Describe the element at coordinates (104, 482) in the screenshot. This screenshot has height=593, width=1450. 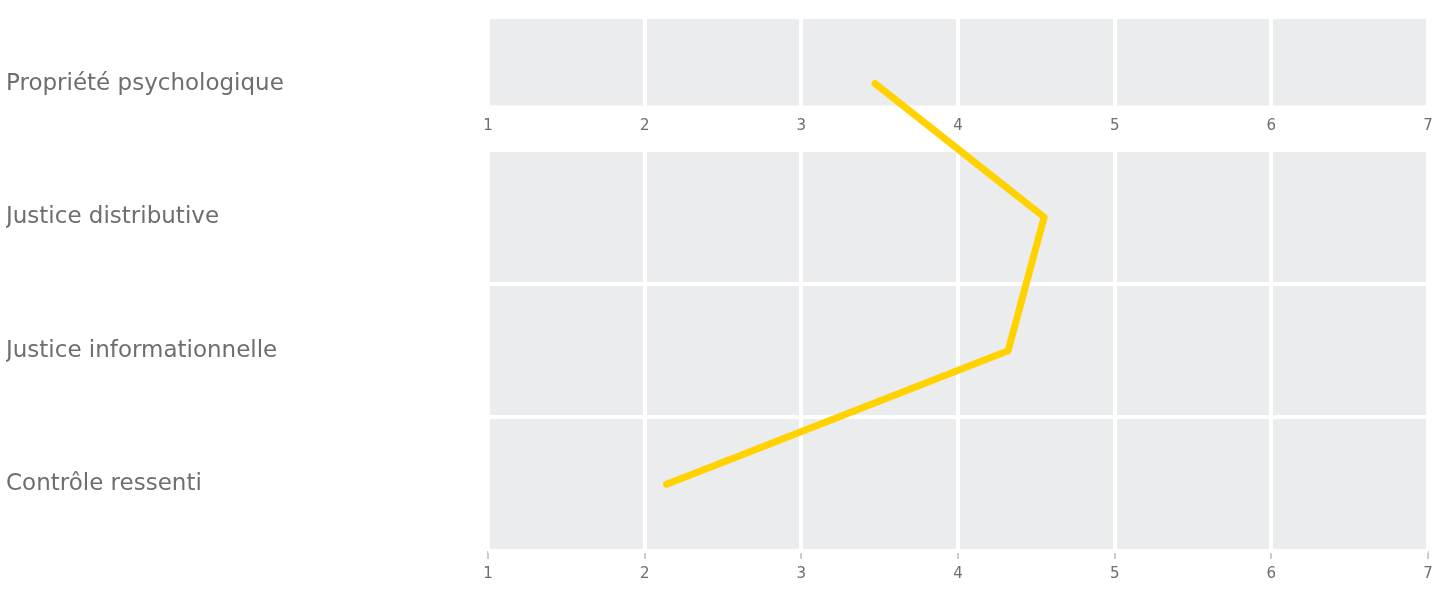
I see `y-tick-label: Contrôle ressenti` at that location.